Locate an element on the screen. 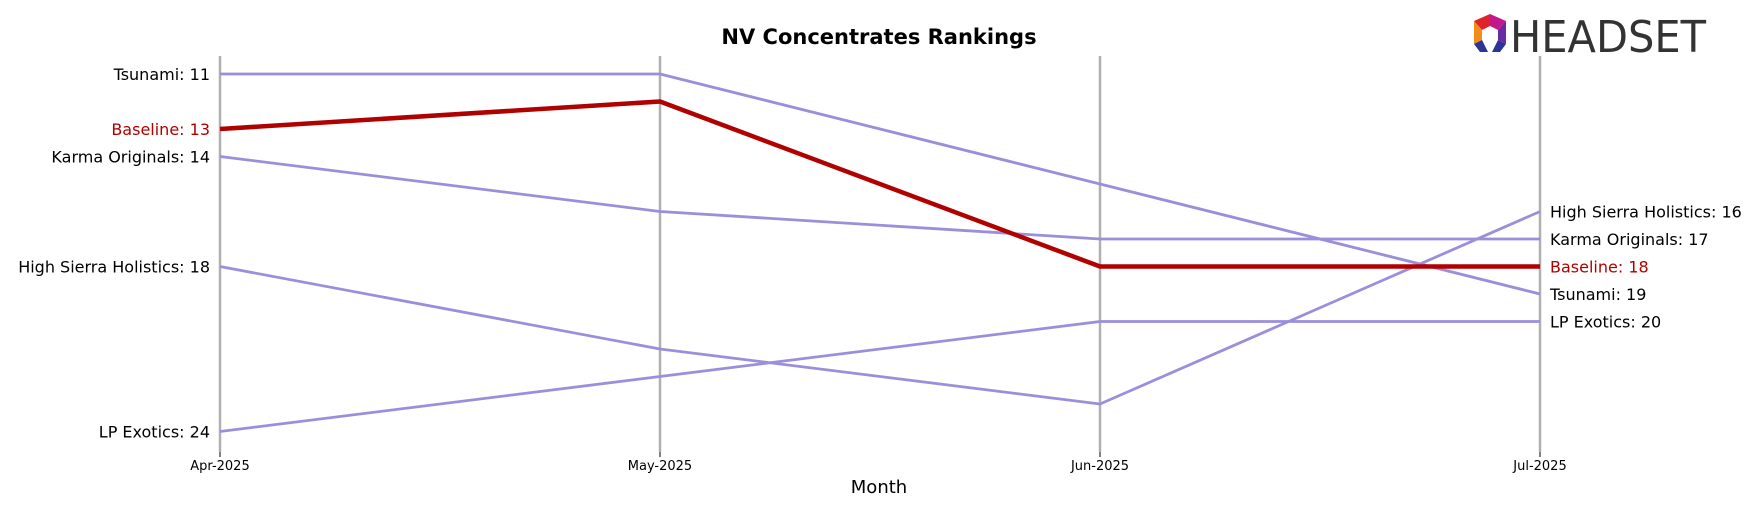 The width and height of the screenshot is (1758, 507). x-tick-label: May-2025 is located at coordinates (660, 466).